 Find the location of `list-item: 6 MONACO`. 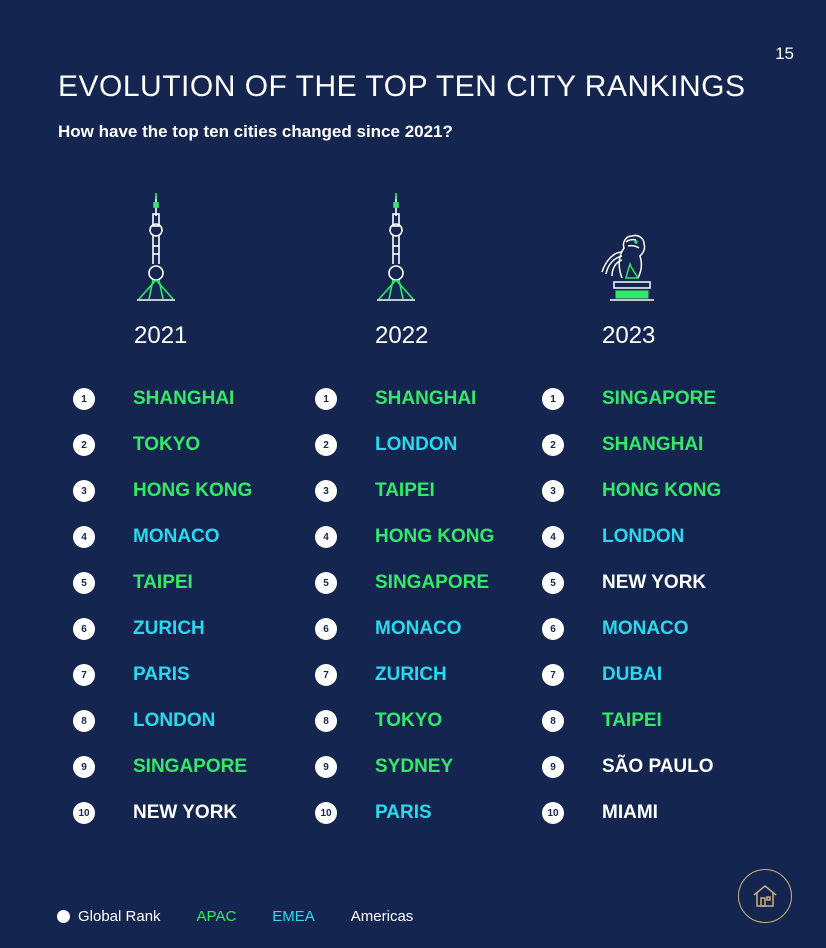

list-item: 6 MONACO is located at coordinates (631, 629).